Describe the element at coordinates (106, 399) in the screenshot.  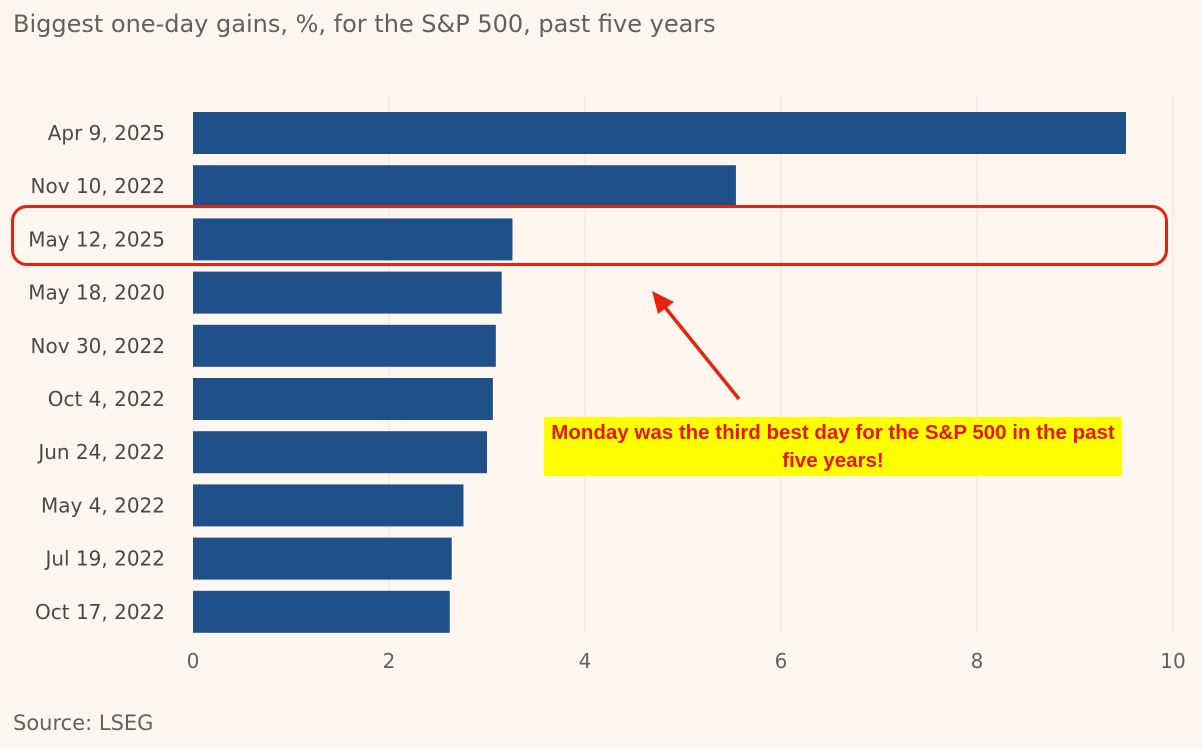
I see `category-label: Oct 4, 2022` at that location.